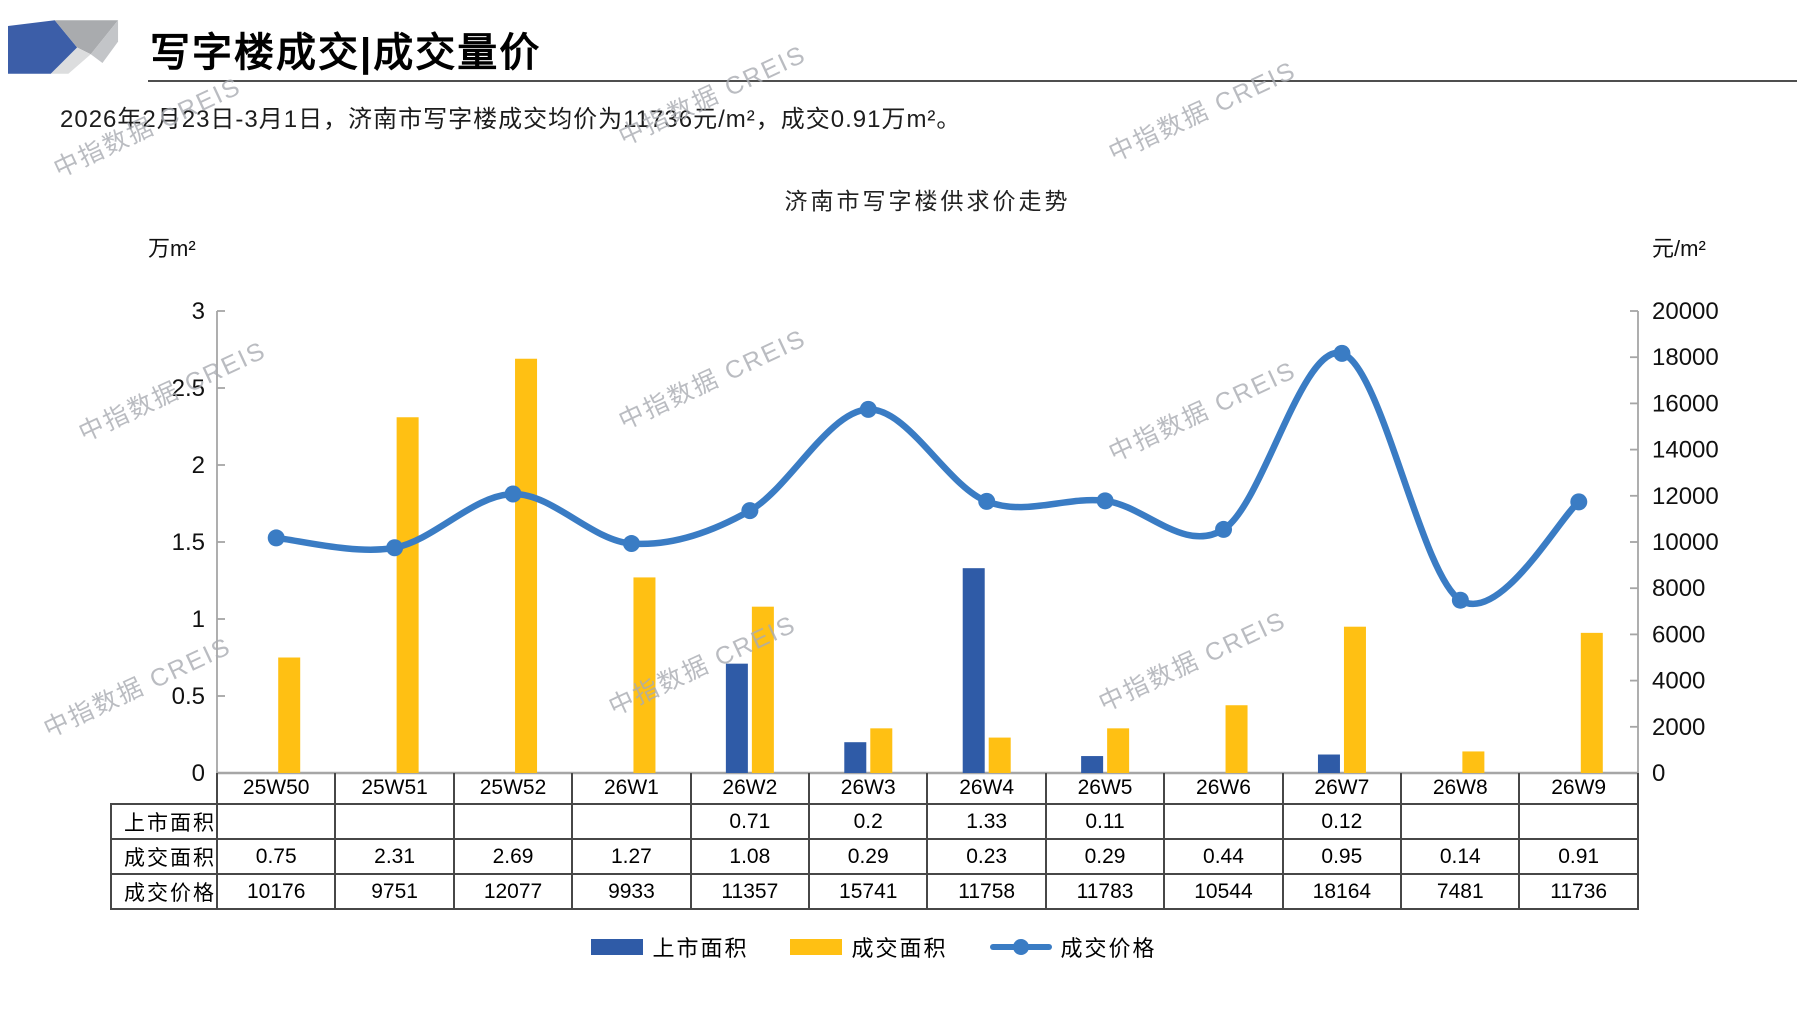 This screenshot has height=1010, width=1797. What do you see at coordinates (750, 789) in the screenshot?
I see `category-label: 26W2` at bounding box center [750, 789].